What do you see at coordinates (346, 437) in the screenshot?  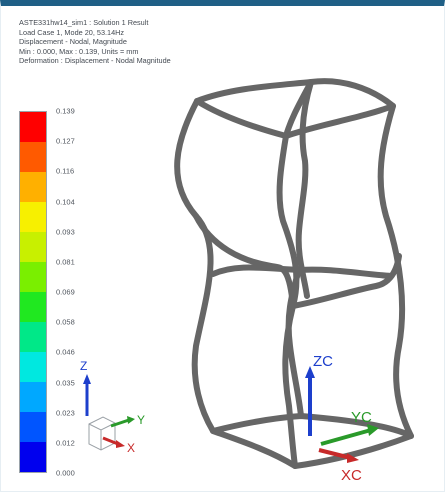 I see `wcs-yc-axis` at bounding box center [346, 437].